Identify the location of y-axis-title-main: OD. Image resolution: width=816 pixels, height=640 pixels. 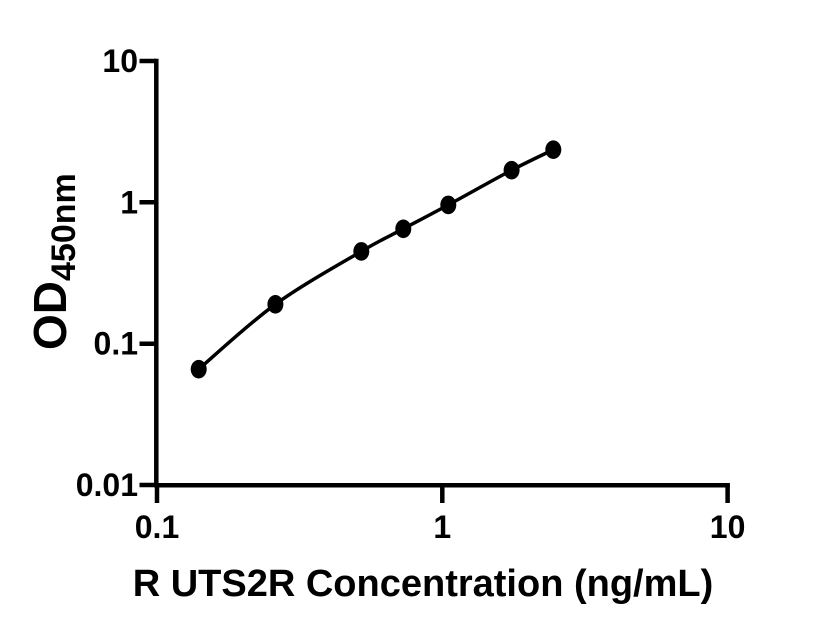
(50, 315).